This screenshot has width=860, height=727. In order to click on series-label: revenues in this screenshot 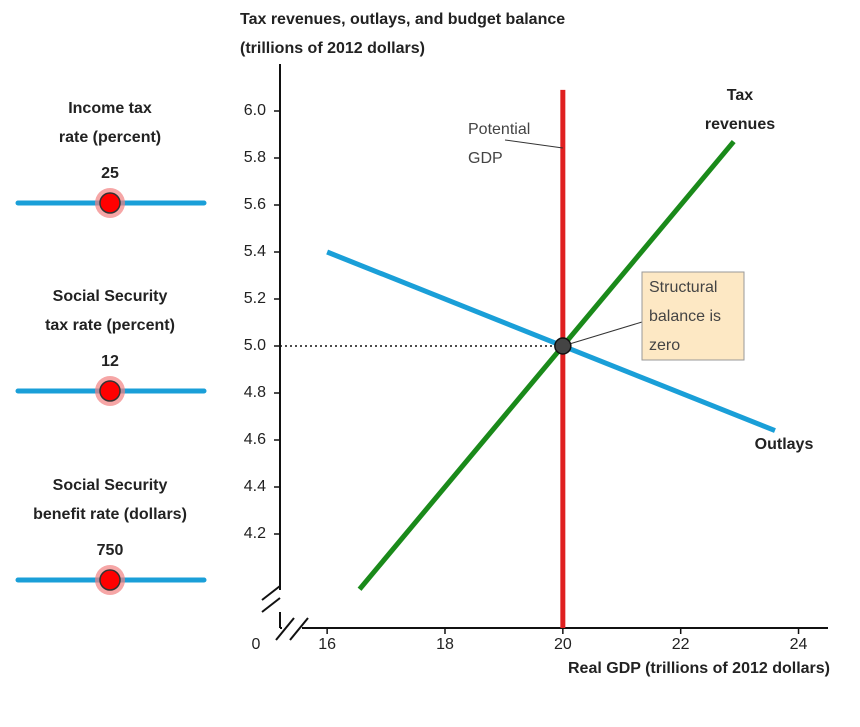, I will do `click(740, 124)`.